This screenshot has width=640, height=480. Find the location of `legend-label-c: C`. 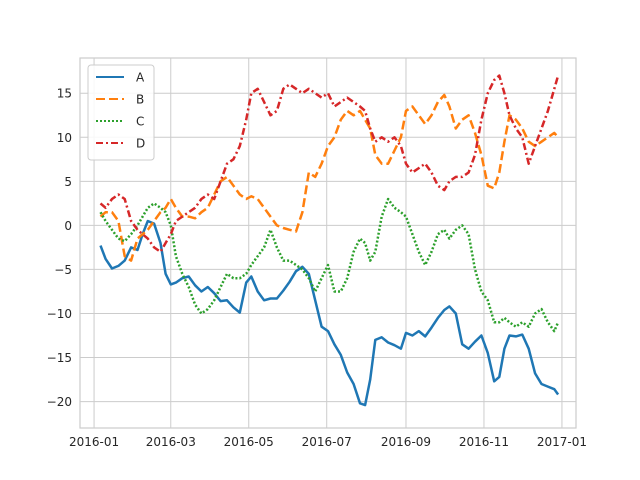

legend-label-c: C is located at coordinates (140, 122).